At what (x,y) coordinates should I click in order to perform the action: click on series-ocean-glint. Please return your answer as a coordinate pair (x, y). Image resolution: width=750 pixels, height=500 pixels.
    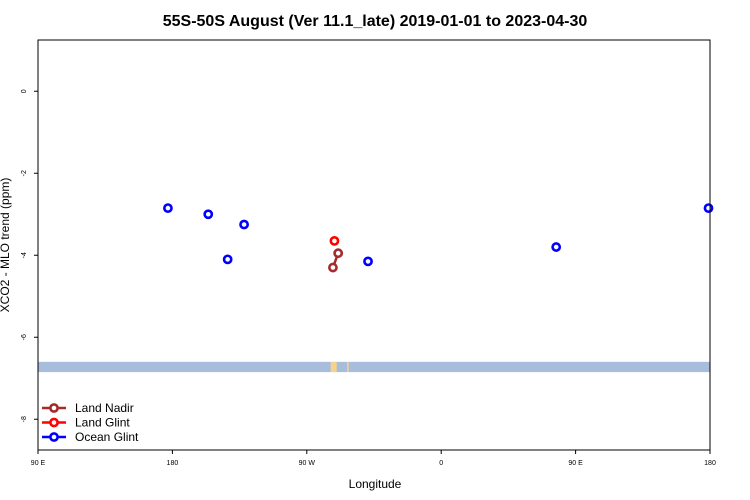
    Looking at the image, I should click on (438, 235).